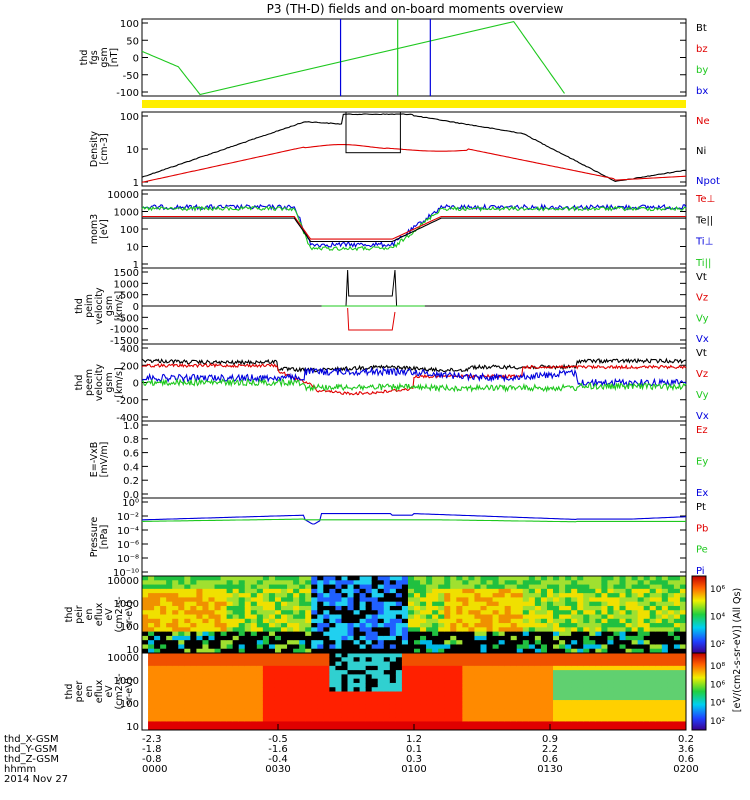 The height and width of the screenshot is (800, 750). Describe the element at coordinates (414, 615) in the screenshot. I see `ion-spectrogram` at that location.